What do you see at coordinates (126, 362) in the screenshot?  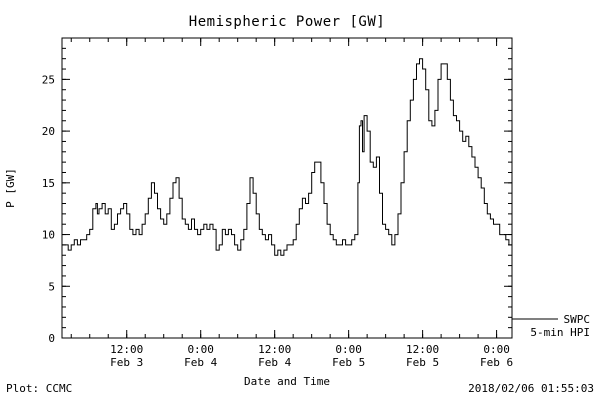 I see `x-tick-date-label: Feb 3` at bounding box center [126, 362].